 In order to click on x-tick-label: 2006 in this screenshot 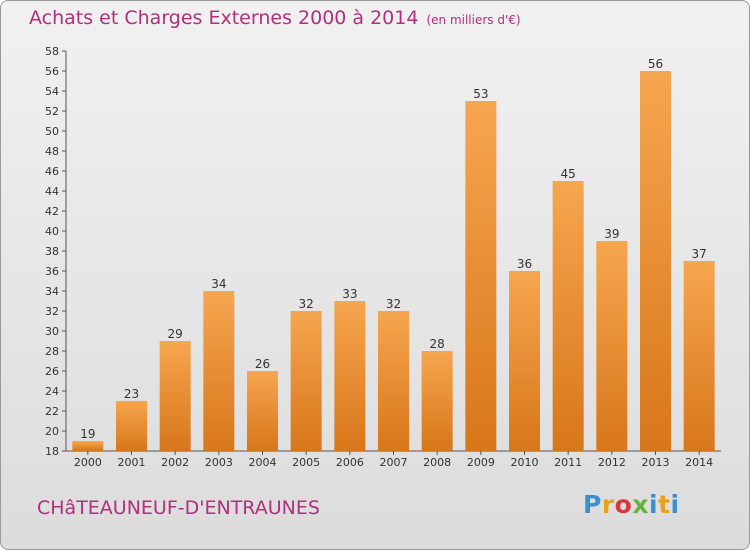, I will do `click(350, 462)`.